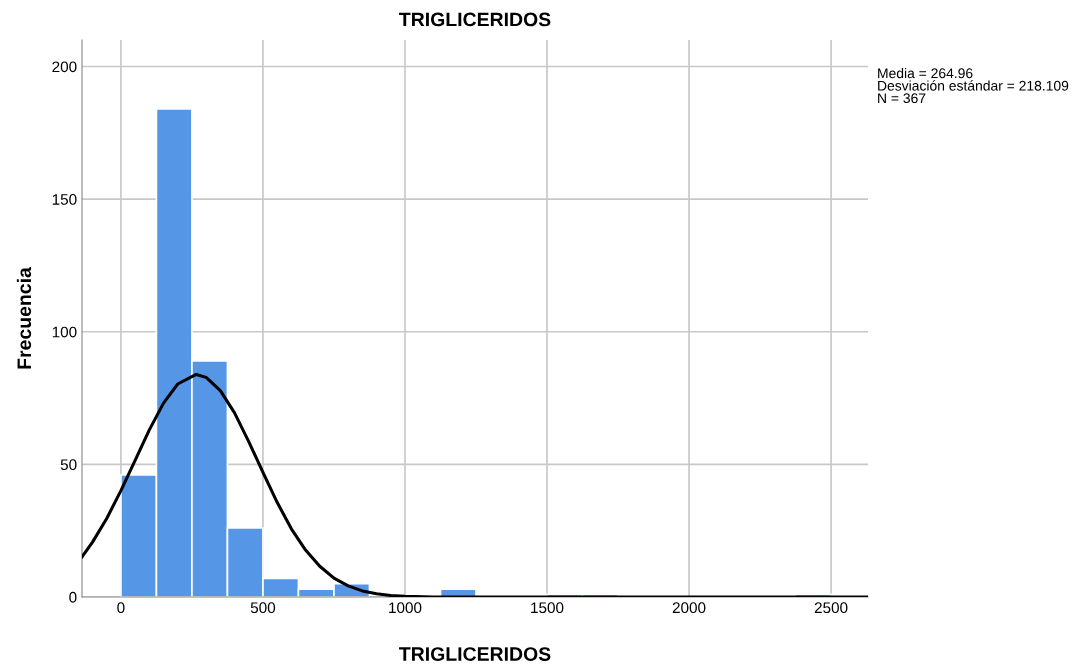  Describe the element at coordinates (475, 654) in the screenshot. I see `x-axis-title: TRIGLICERIDOS` at that location.